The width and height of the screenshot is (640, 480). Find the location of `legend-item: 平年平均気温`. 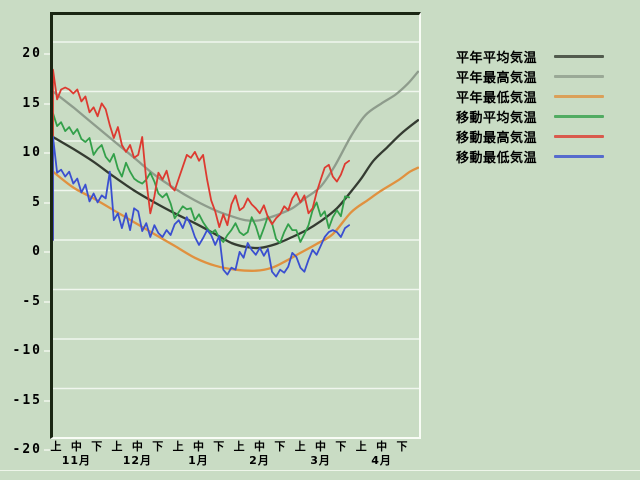

legend-item: 平年平均気温 is located at coordinates (530, 56).